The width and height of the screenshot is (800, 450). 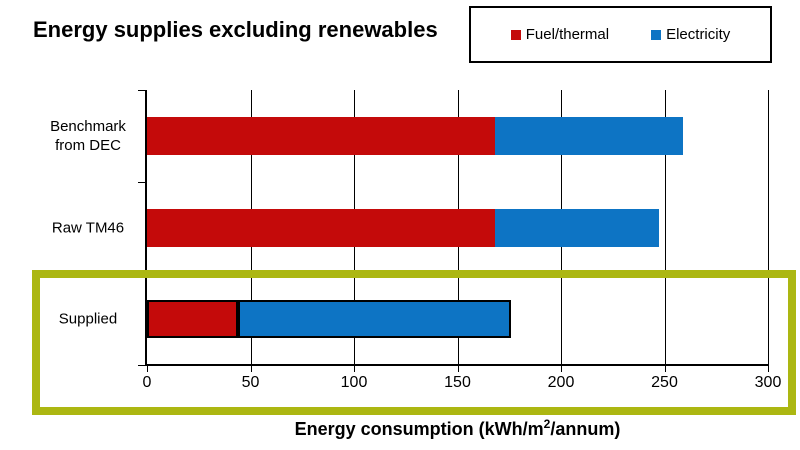 I want to click on x-axis-title-text: Energy consumption (kWh/m, so click(x=419, y=429).